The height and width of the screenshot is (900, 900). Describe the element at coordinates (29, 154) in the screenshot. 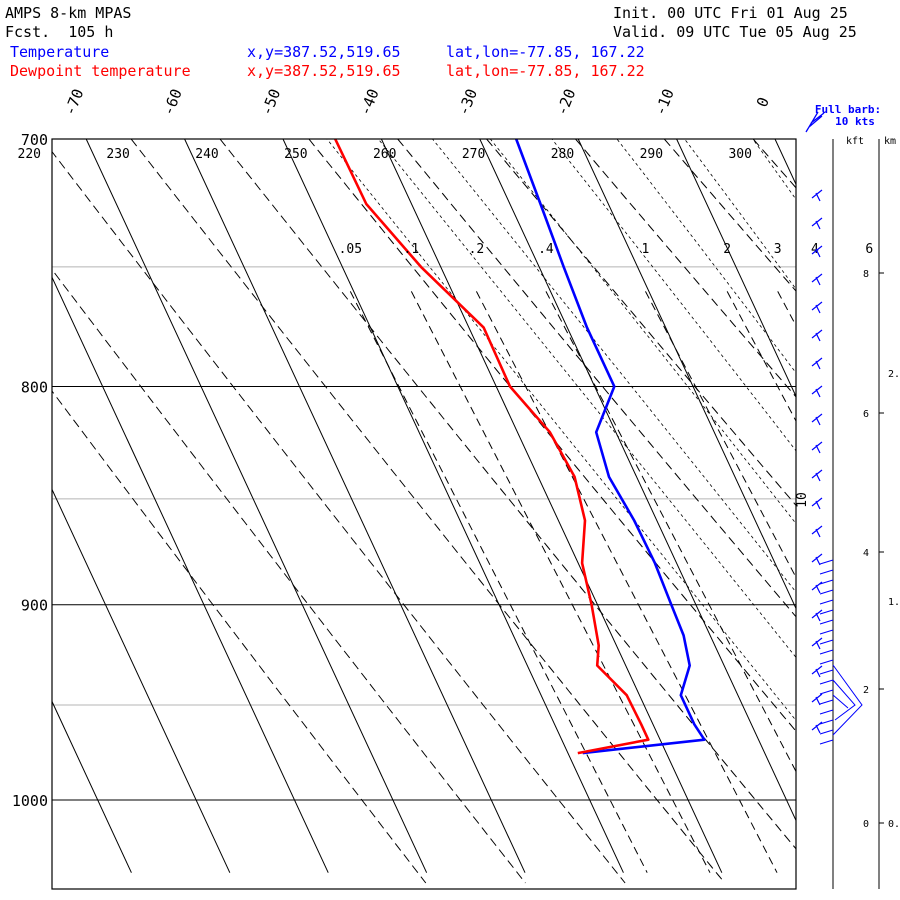

I see `dry-adiabat-label: 220` at that location.